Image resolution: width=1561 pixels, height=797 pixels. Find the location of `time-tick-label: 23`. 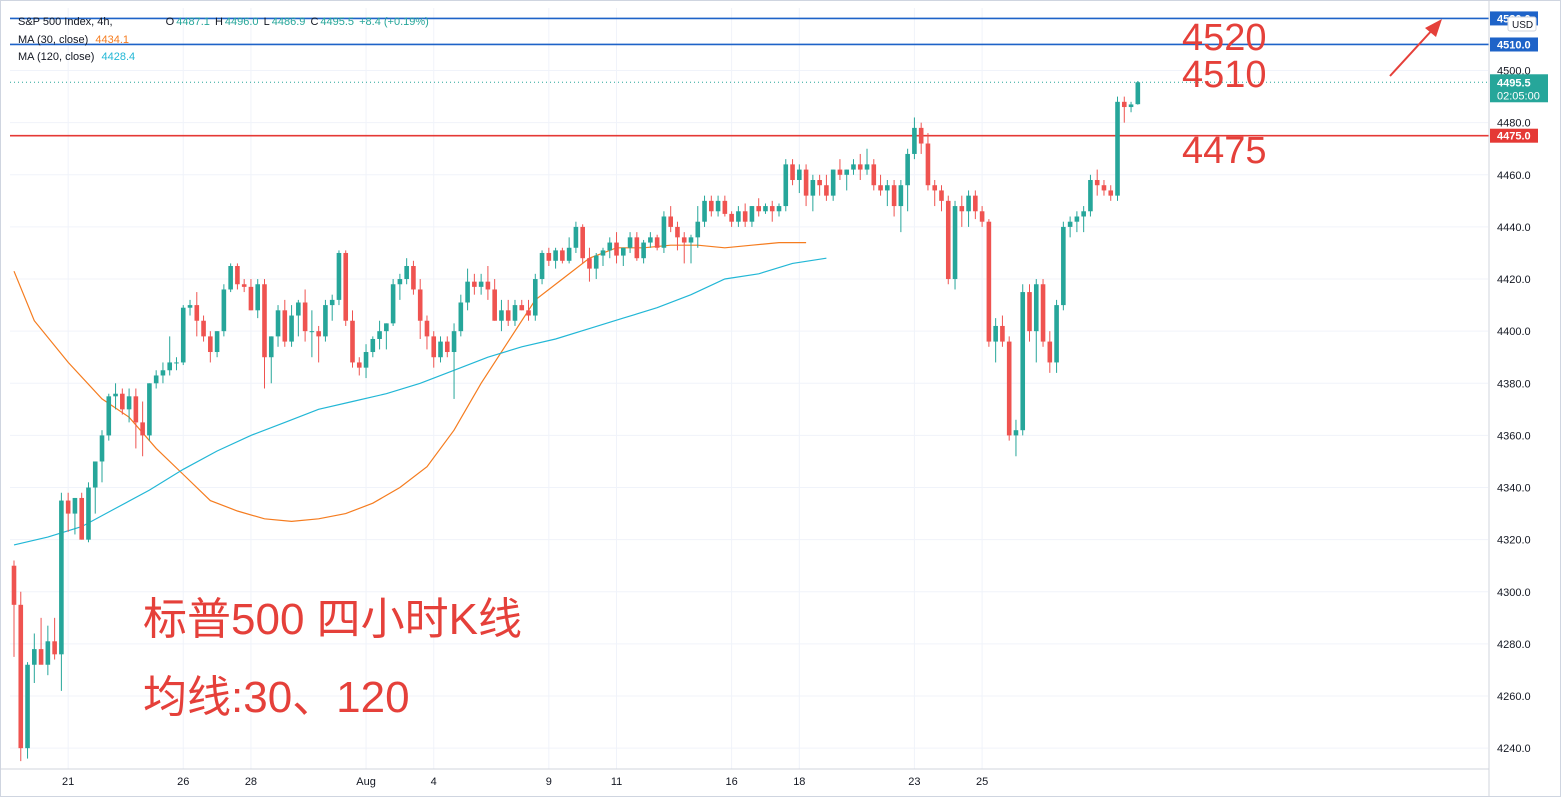

time-tick-label: 23 is located at coordinates (914, 782).